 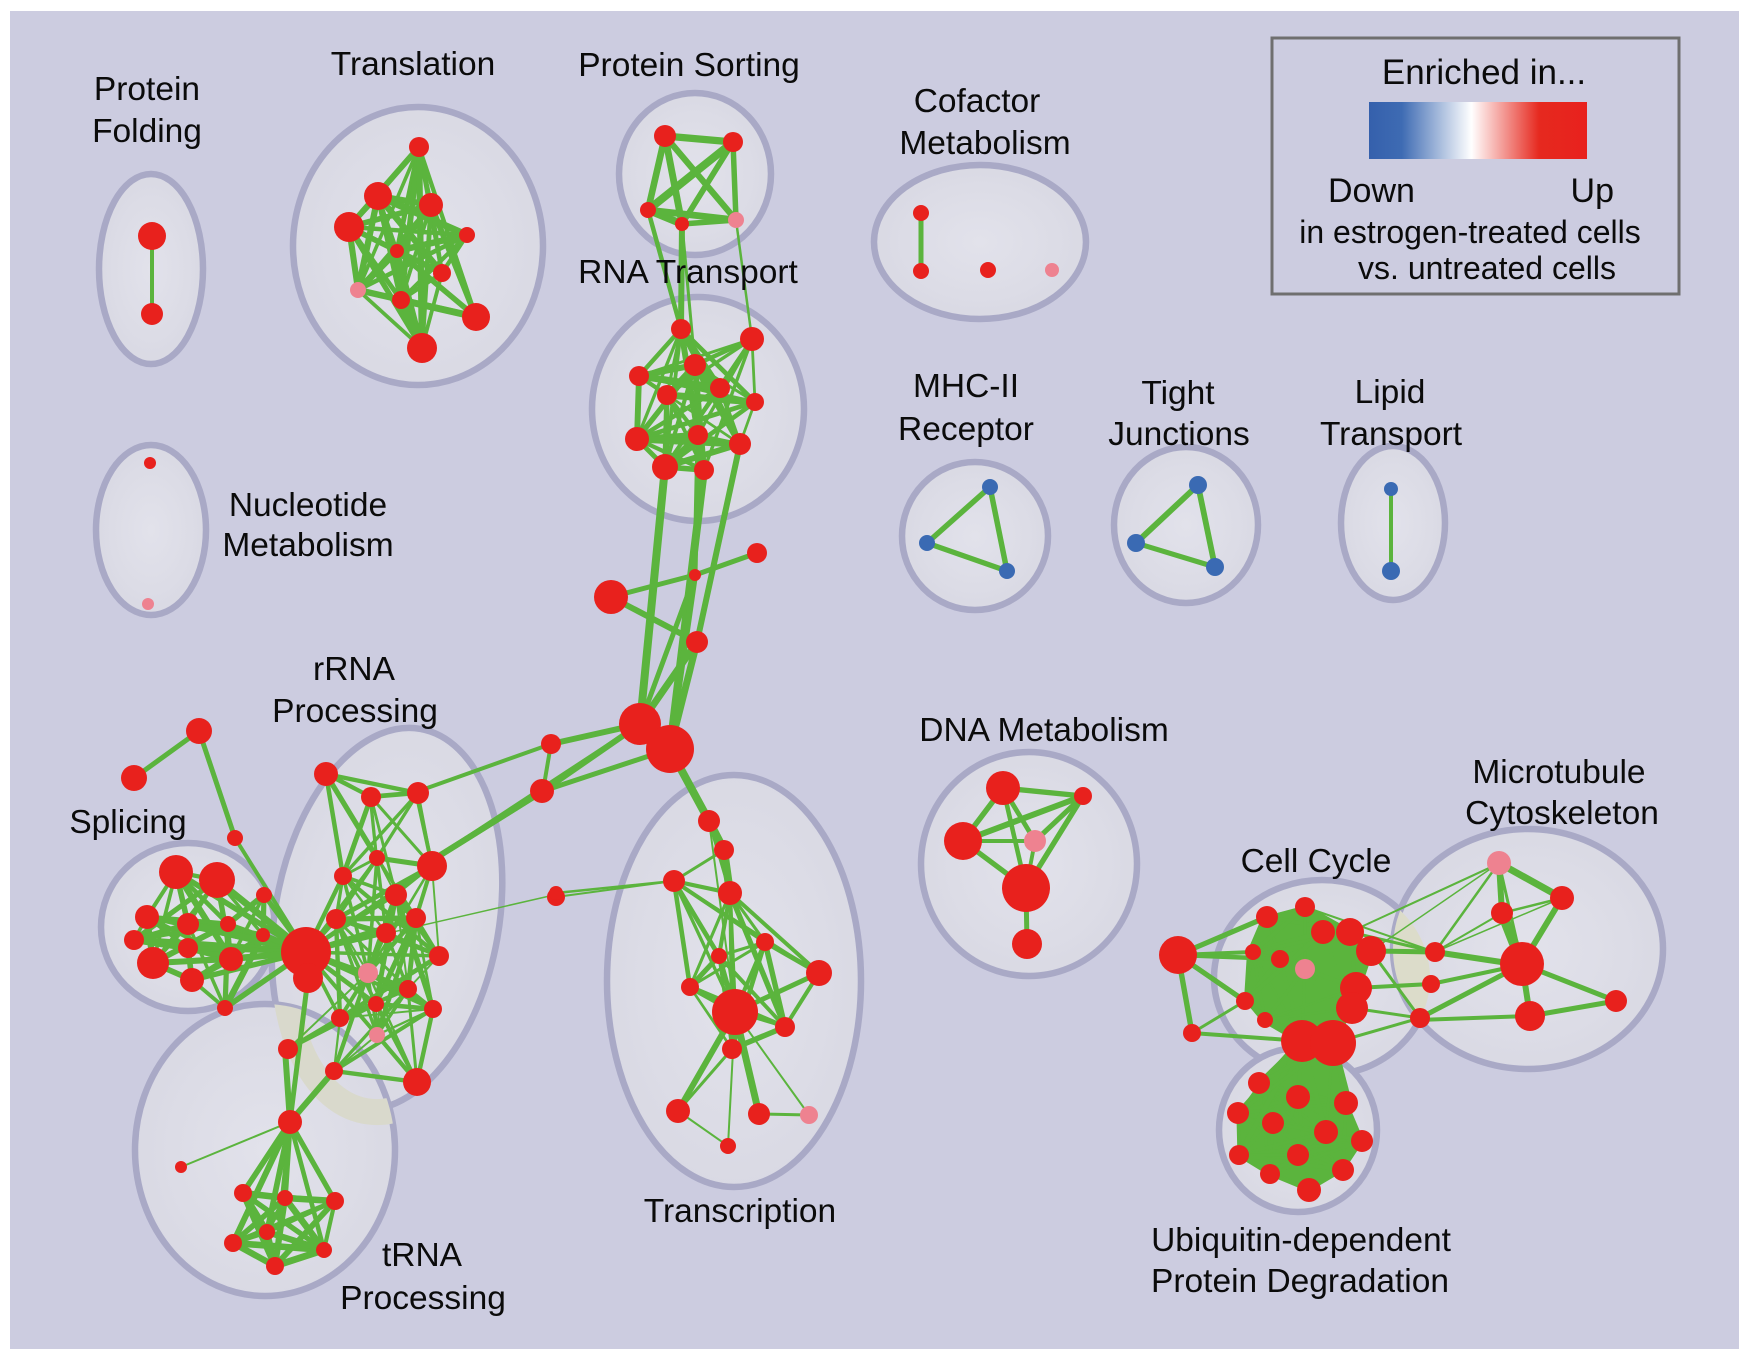 I want to click on svg-text: Transcription, so click(x=740, y=1211).